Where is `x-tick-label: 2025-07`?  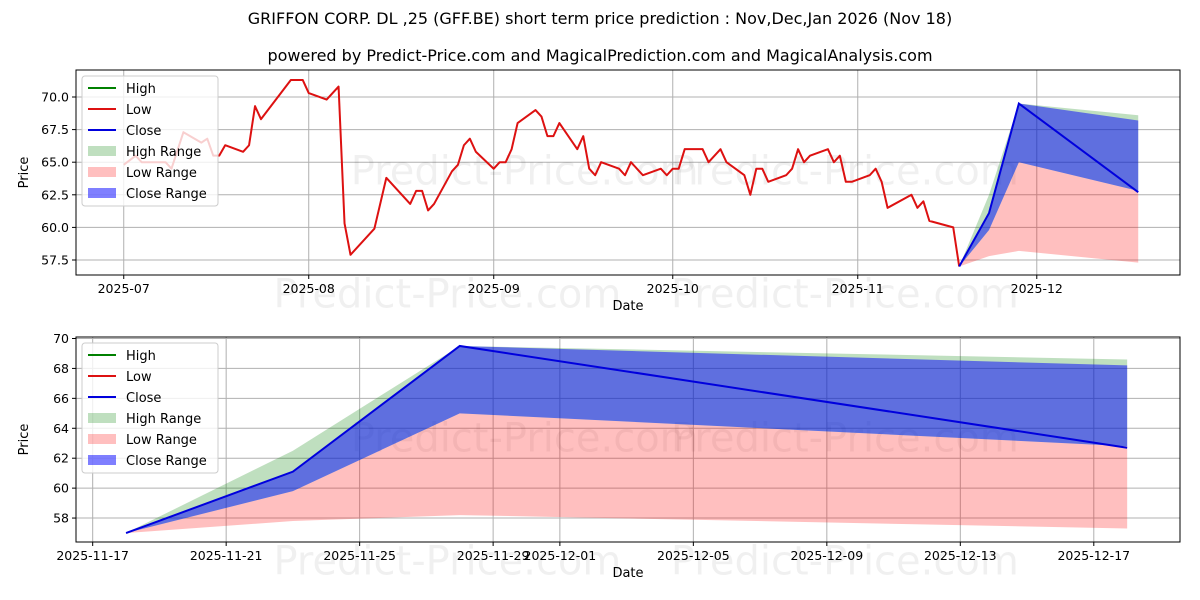
x-tick-label: 2025-07 is located at coordinates (124, 288).